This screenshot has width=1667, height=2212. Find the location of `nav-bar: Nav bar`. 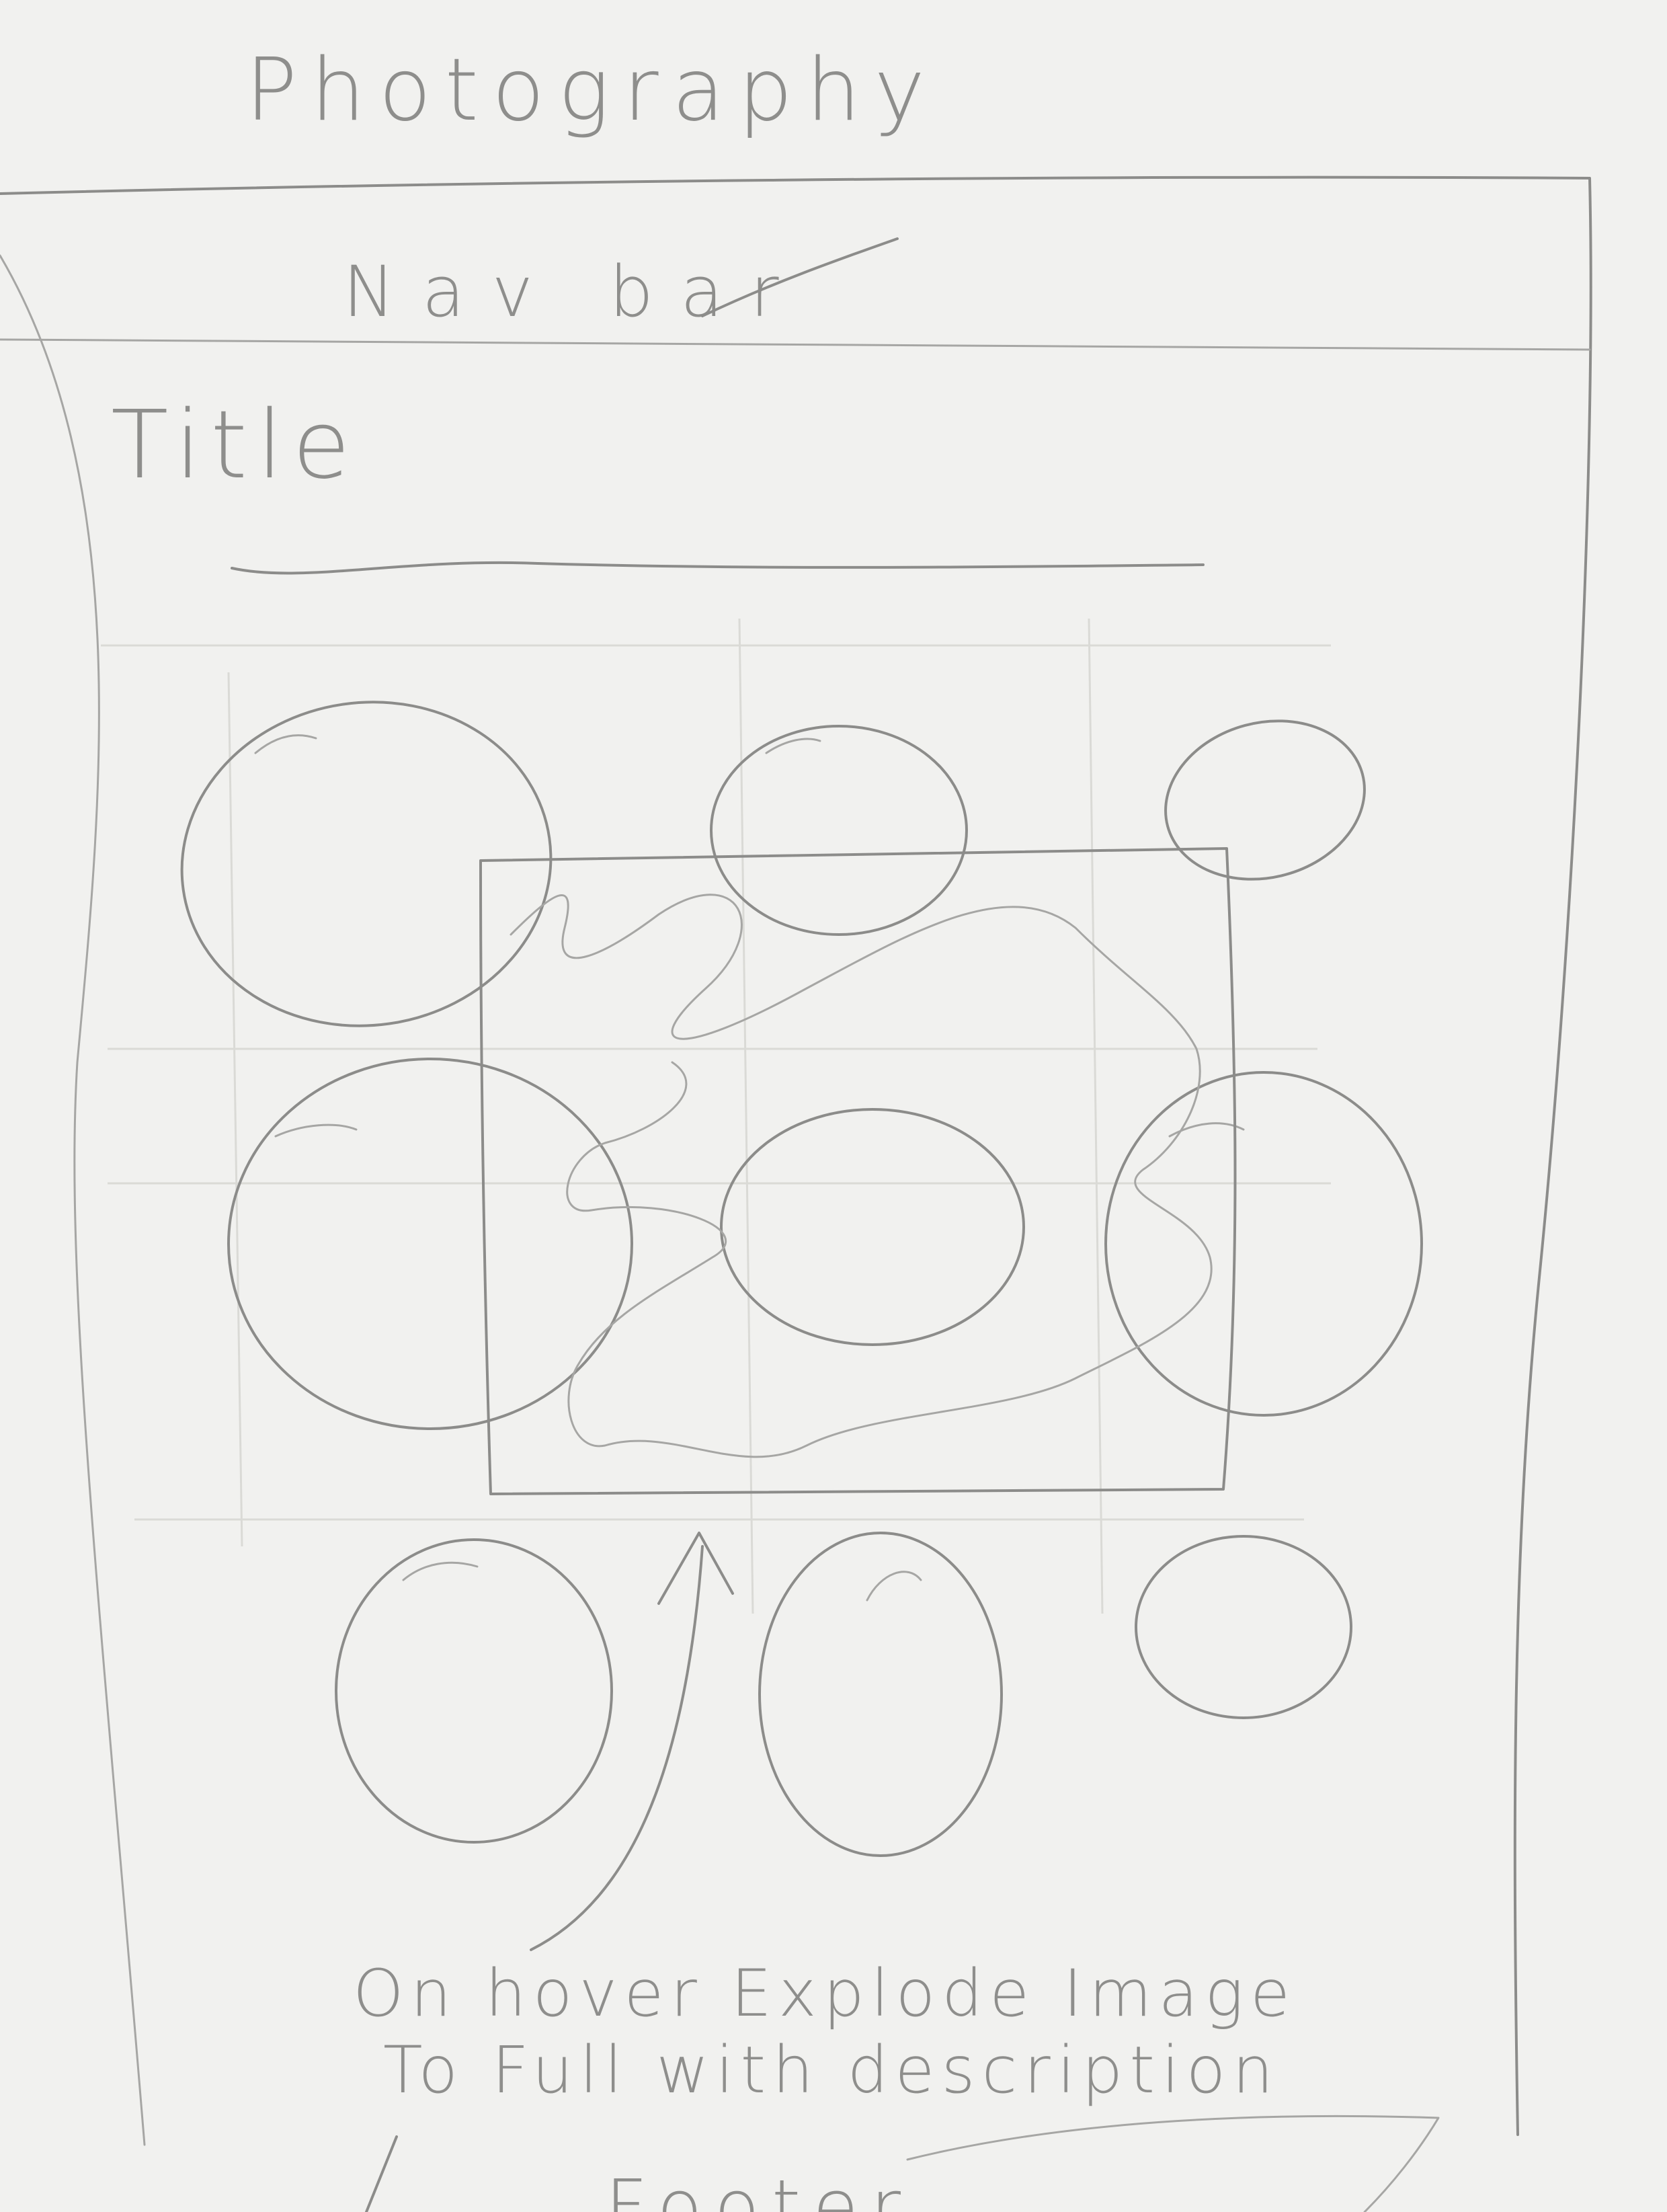

nav-bar: Nav bar is located at coordinates (795, 294).